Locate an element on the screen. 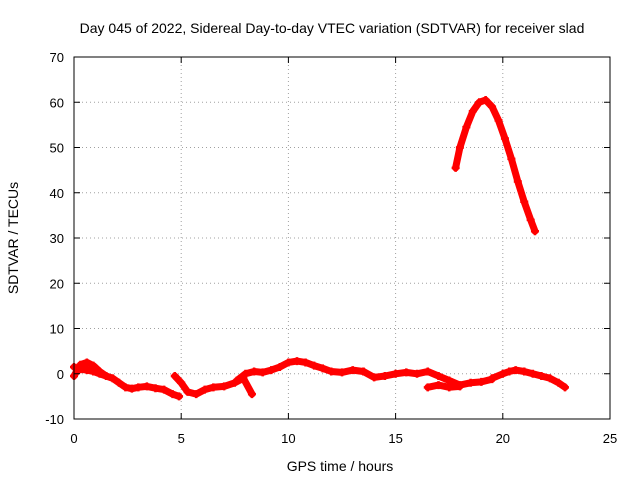 This screenshot has width=640, height=480. y-tick-label: -10 is located at coordinates (54, 419).